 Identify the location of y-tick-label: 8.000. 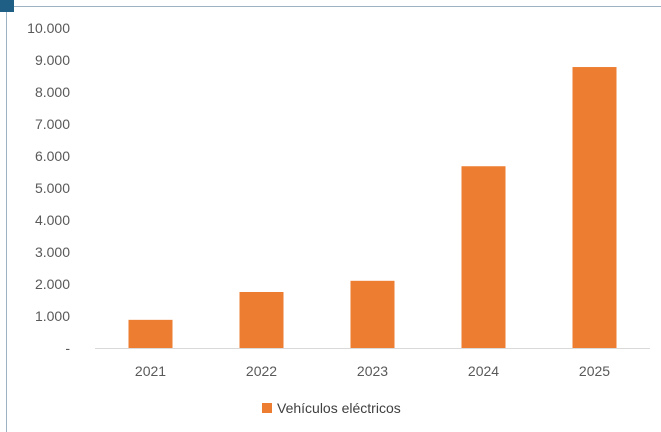
(52, 92).